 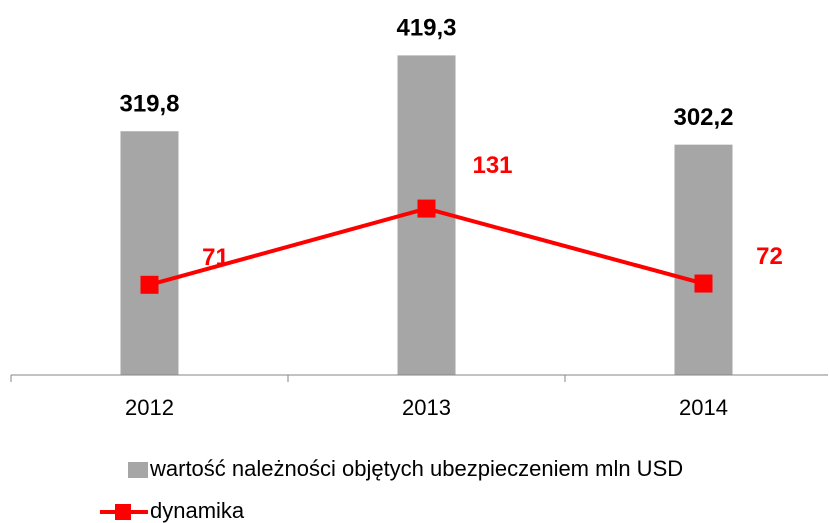 What do you see at coordinates (769, 256) in the screenshot?
I see `line-value-label: 72` at bounding box center [769, 256].